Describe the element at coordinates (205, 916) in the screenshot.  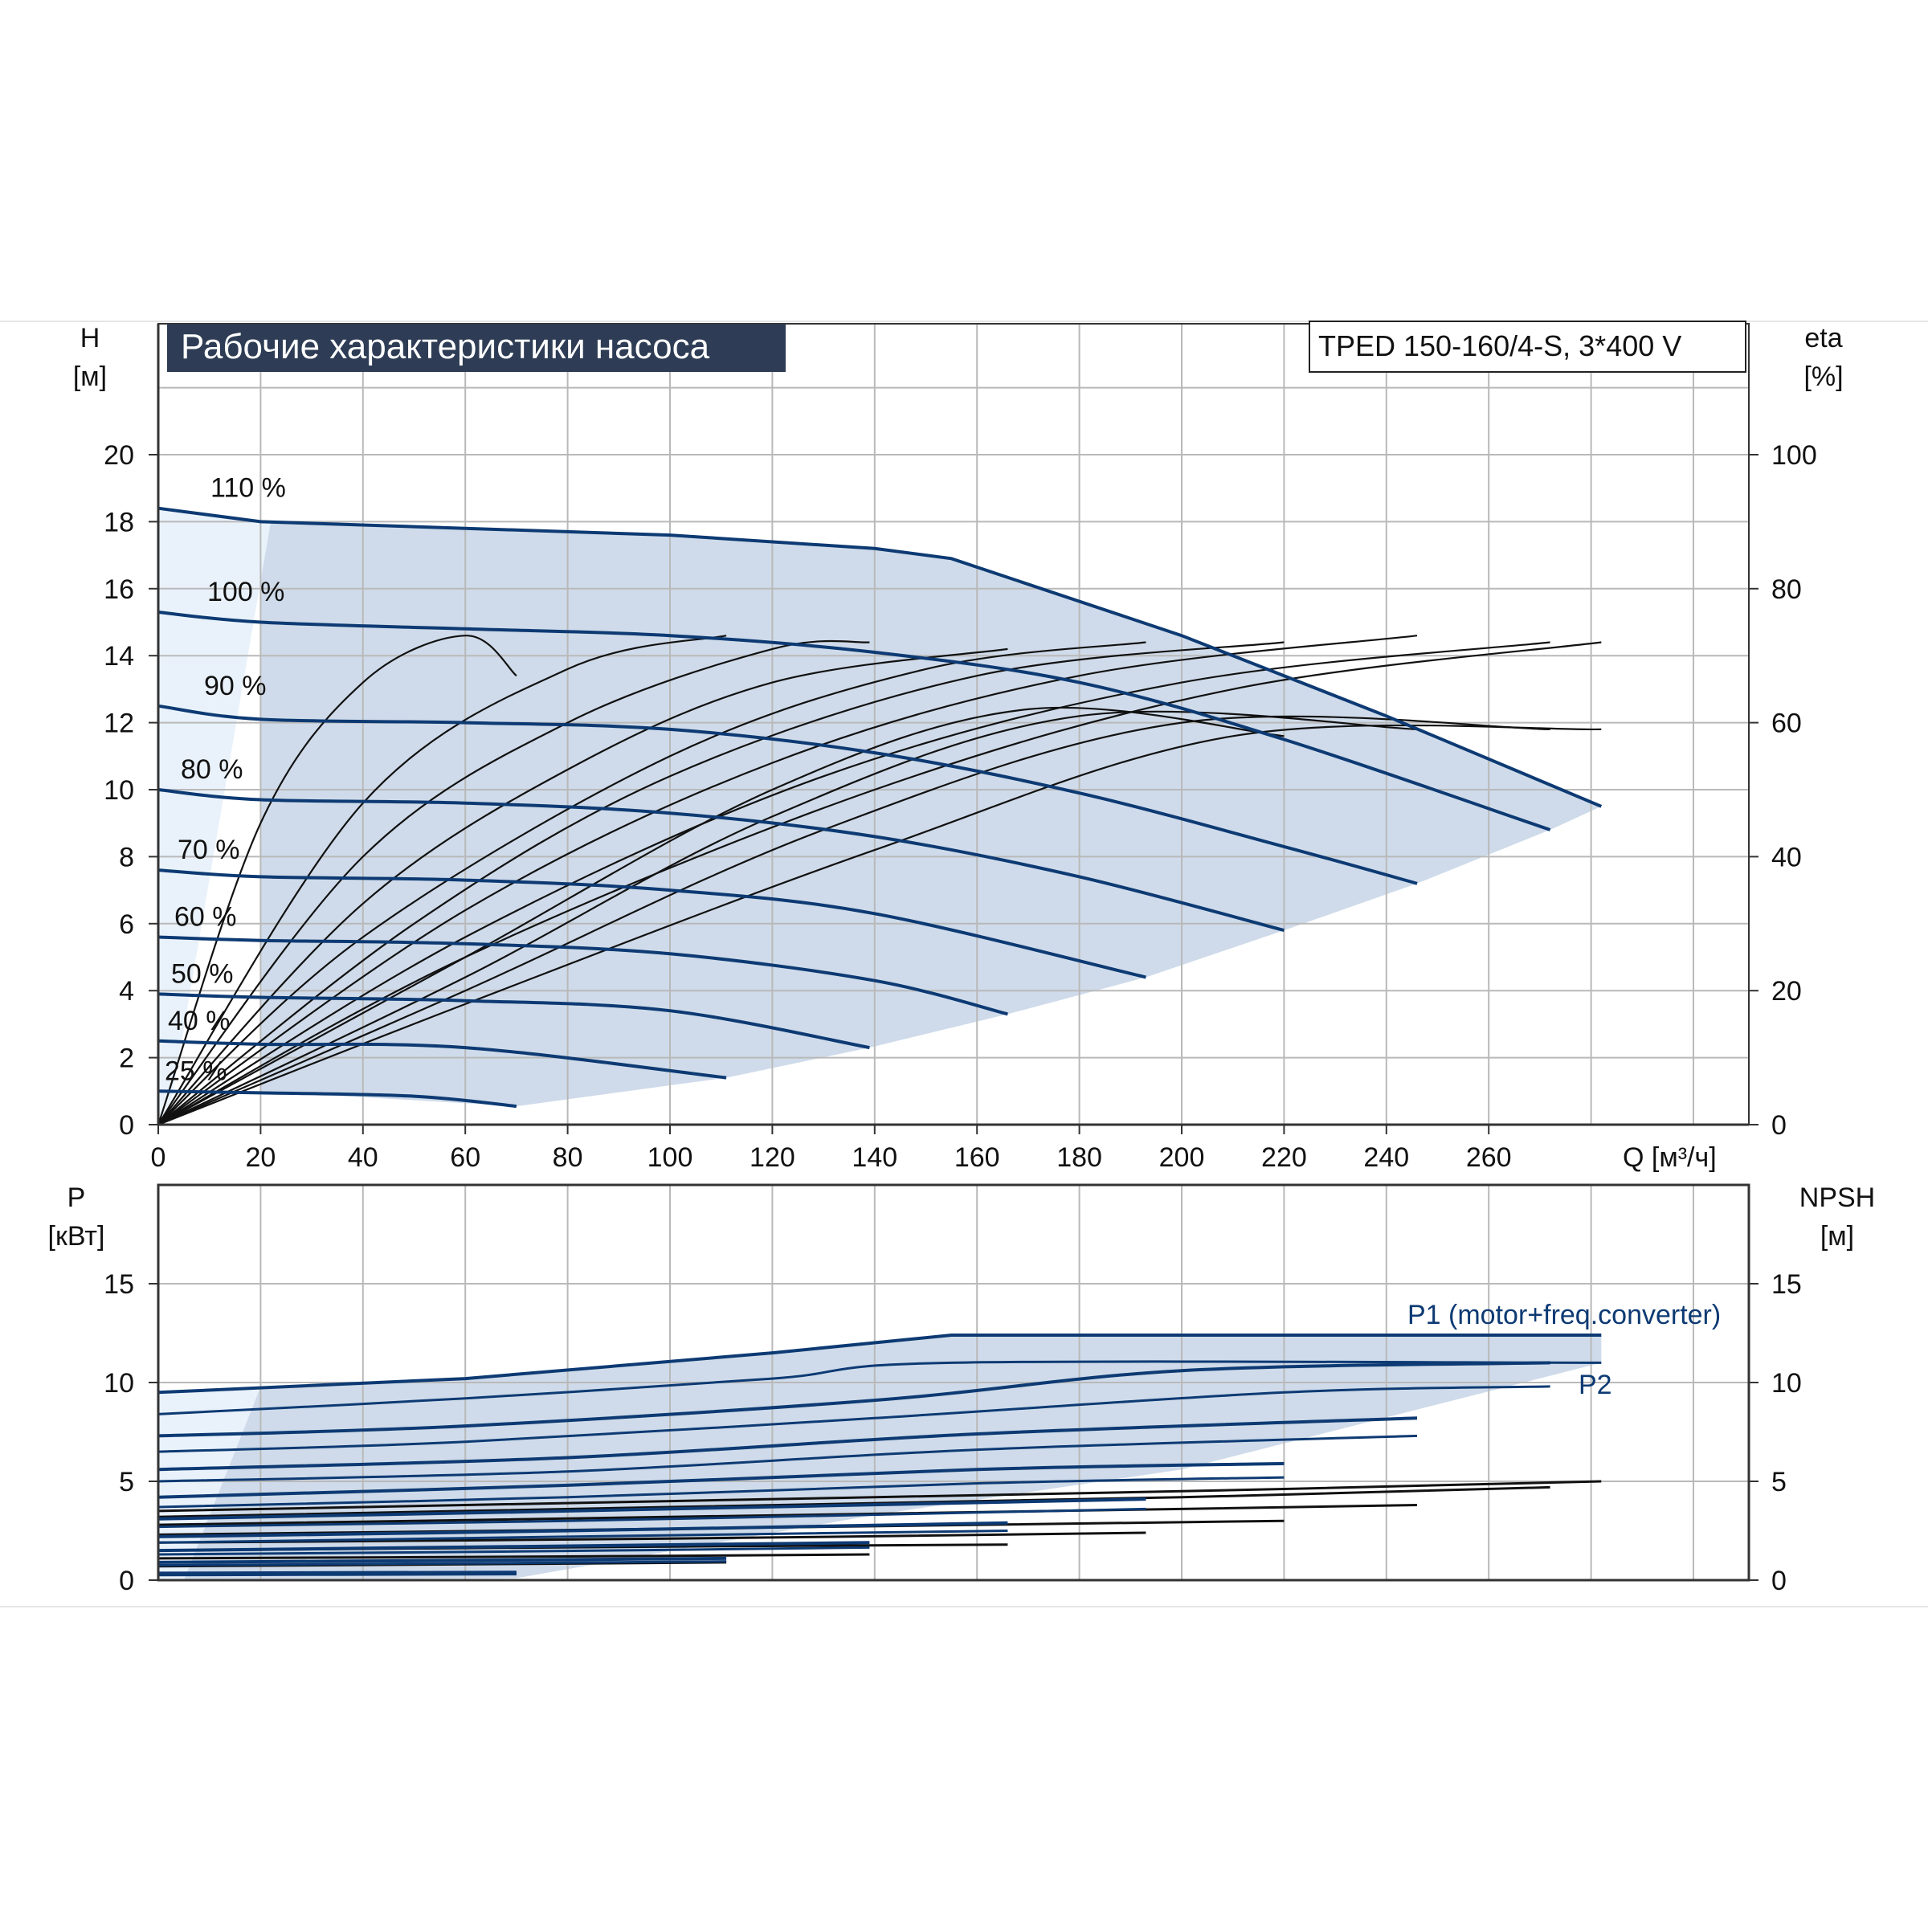
I see `speed-label: 60 %` at that location.